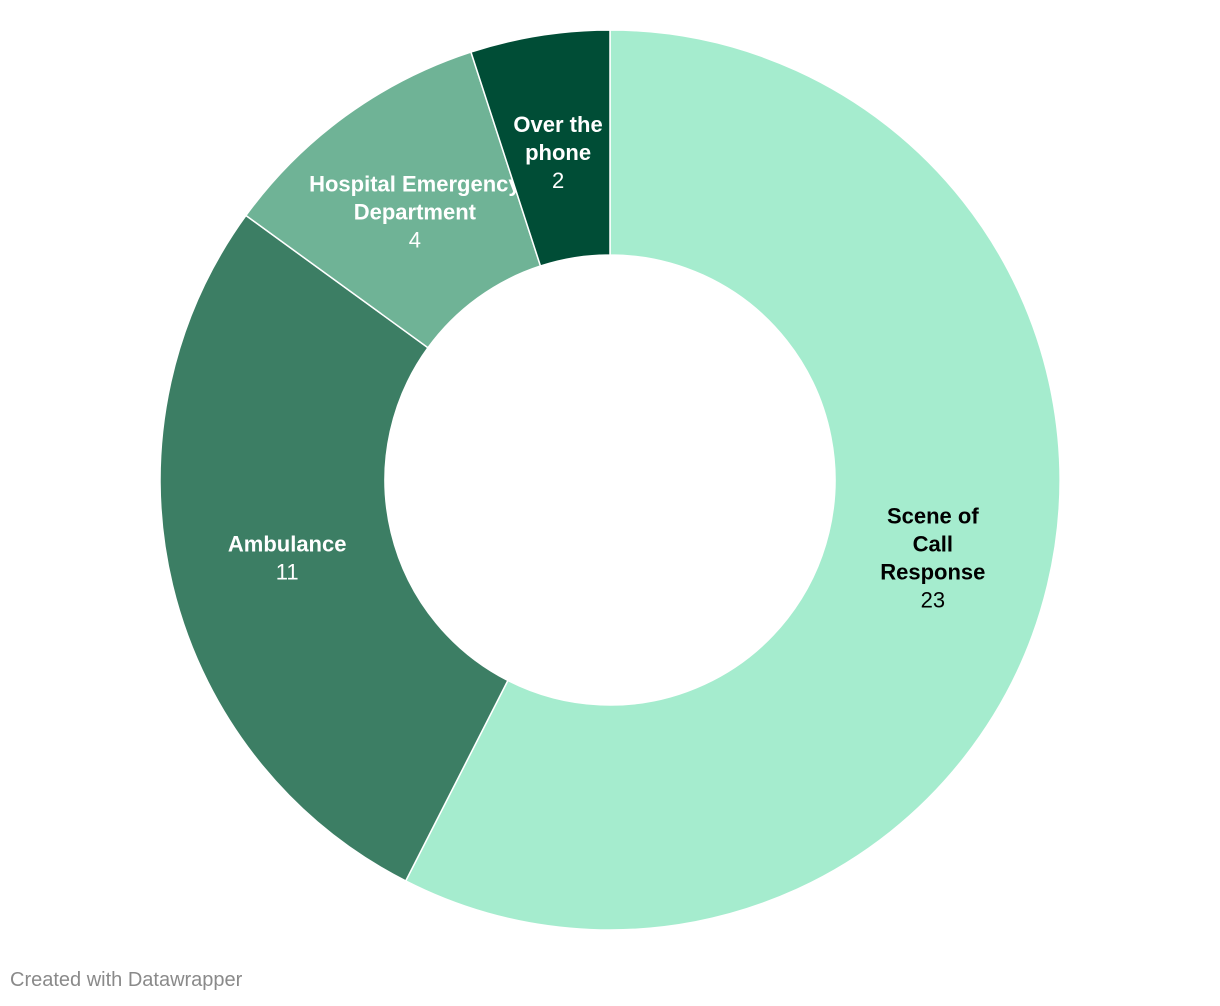  What do you see at coordinates (933, 600) in the screenshot?
I see `slice-label-value: 23` at bounding box center [933, 600].